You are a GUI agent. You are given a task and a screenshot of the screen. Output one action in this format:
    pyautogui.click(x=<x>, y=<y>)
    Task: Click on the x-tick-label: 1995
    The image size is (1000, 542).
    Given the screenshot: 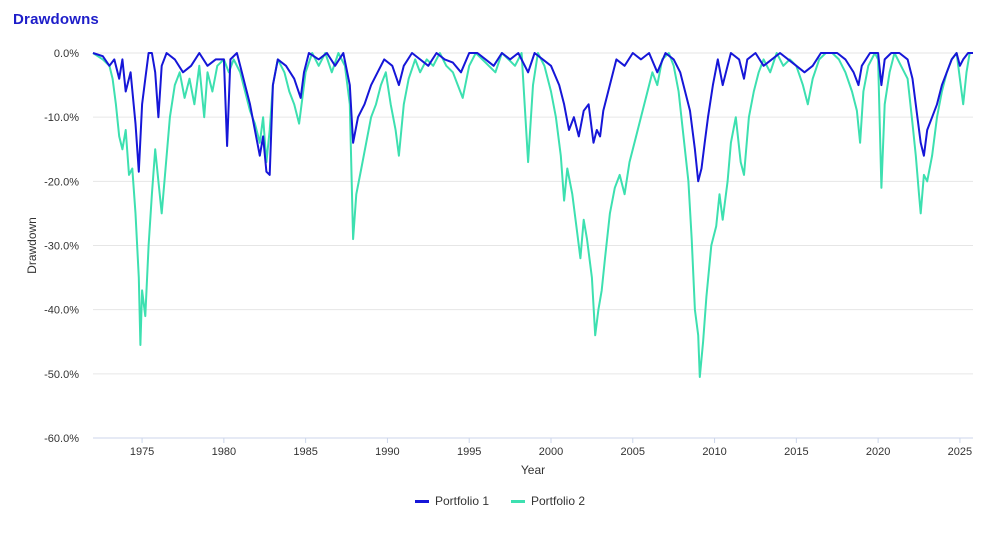 What is the action you would take?
    pyautogui.click(x=469, y=452)
    